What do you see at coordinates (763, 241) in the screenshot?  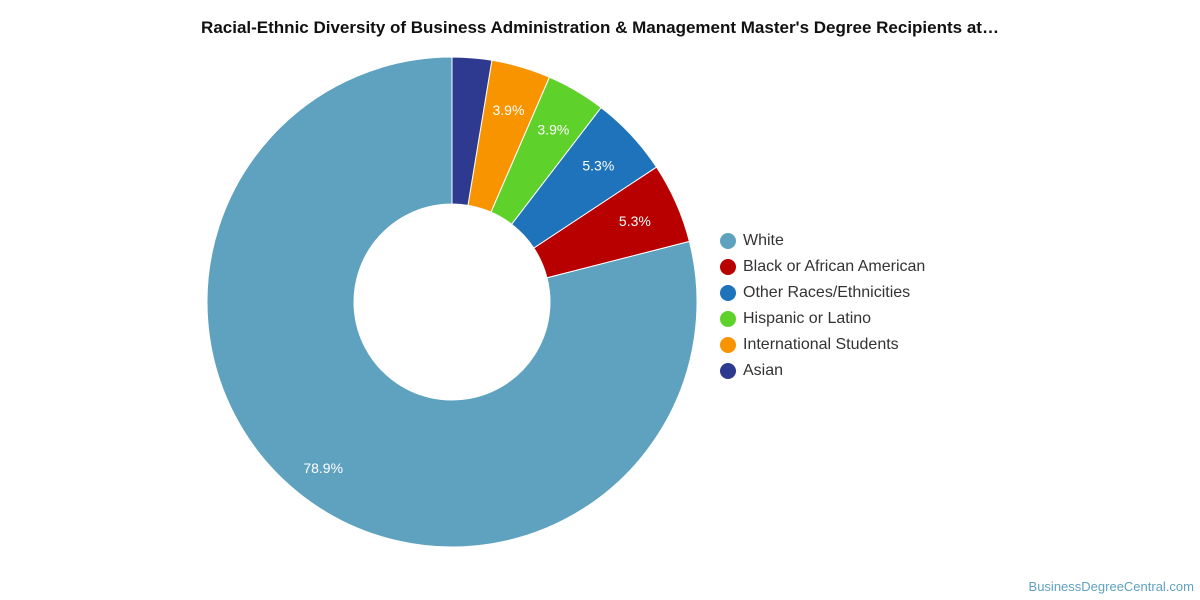 I see `legend-label: White` at bounding box center [763, 241].